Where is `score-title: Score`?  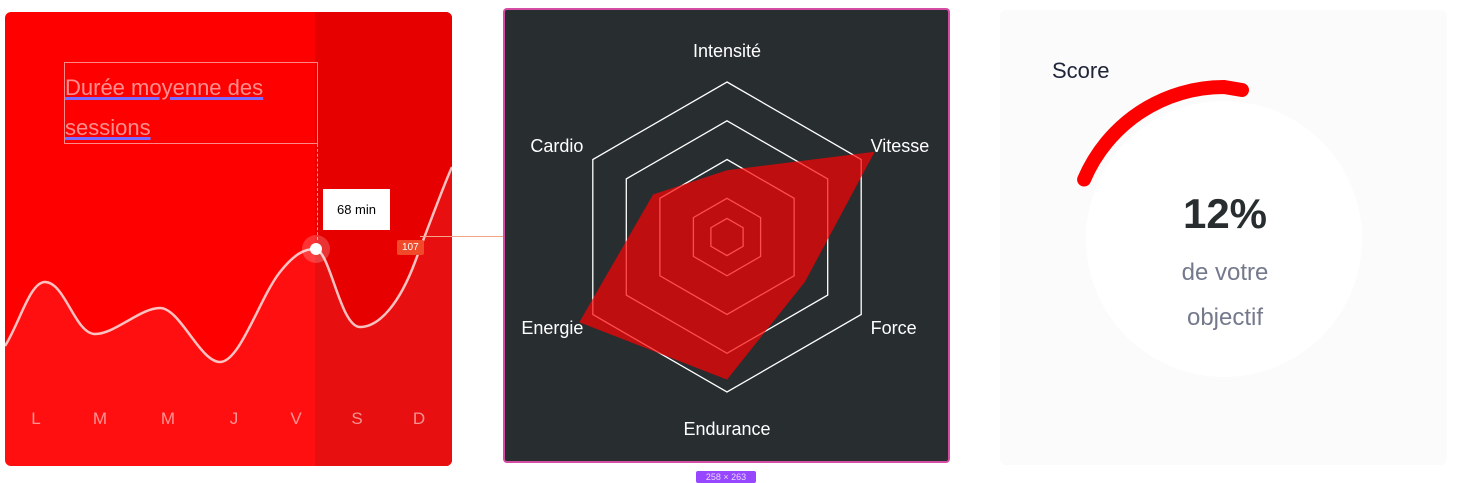 score-title: Score is located at coordinates (1081, 70).